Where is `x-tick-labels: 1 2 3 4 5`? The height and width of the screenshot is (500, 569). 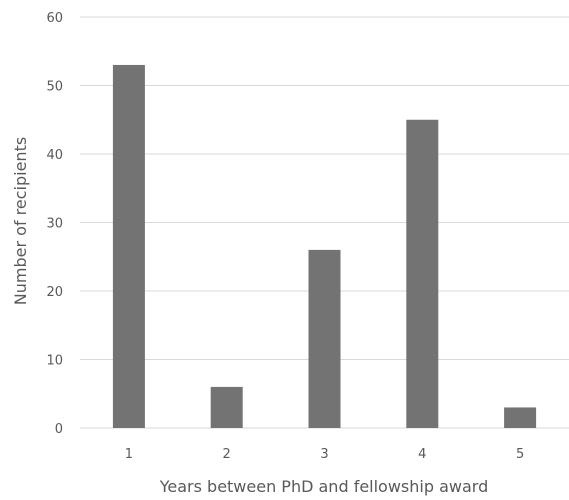 x-tick-labels: 1 2 3 4 5 is located at coordinates (324, 454).